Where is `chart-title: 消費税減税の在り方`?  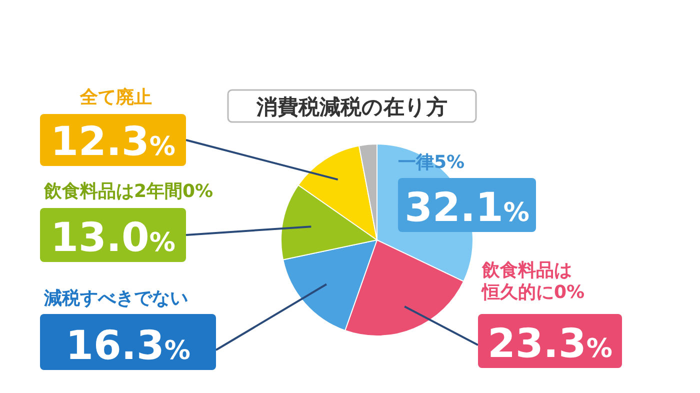 chart-title: 消費税減税の在り方 is located at coordinates (352, 107).